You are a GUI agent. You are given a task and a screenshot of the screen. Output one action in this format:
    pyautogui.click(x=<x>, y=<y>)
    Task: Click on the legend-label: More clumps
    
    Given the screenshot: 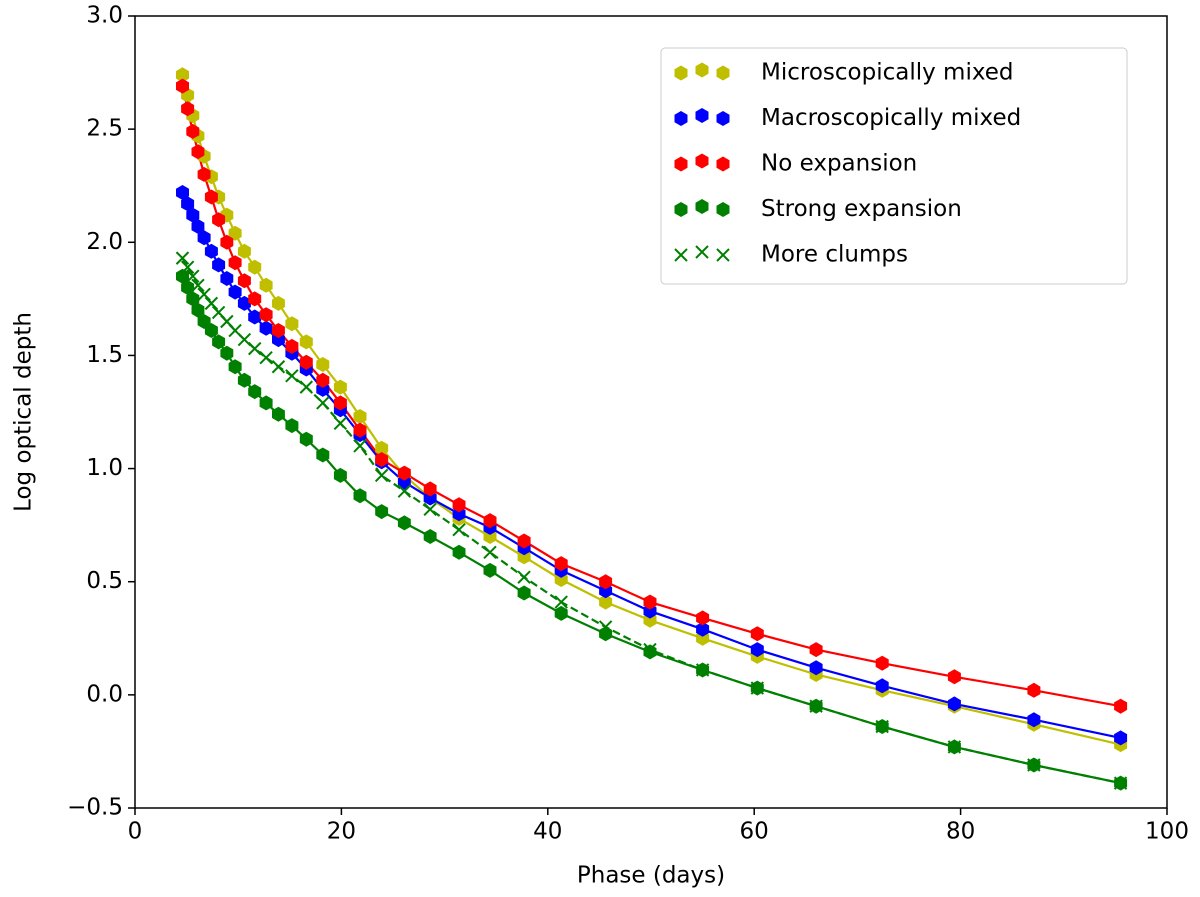 What is the action you would take?
    pyautogui.click(x=834, y=255)
    